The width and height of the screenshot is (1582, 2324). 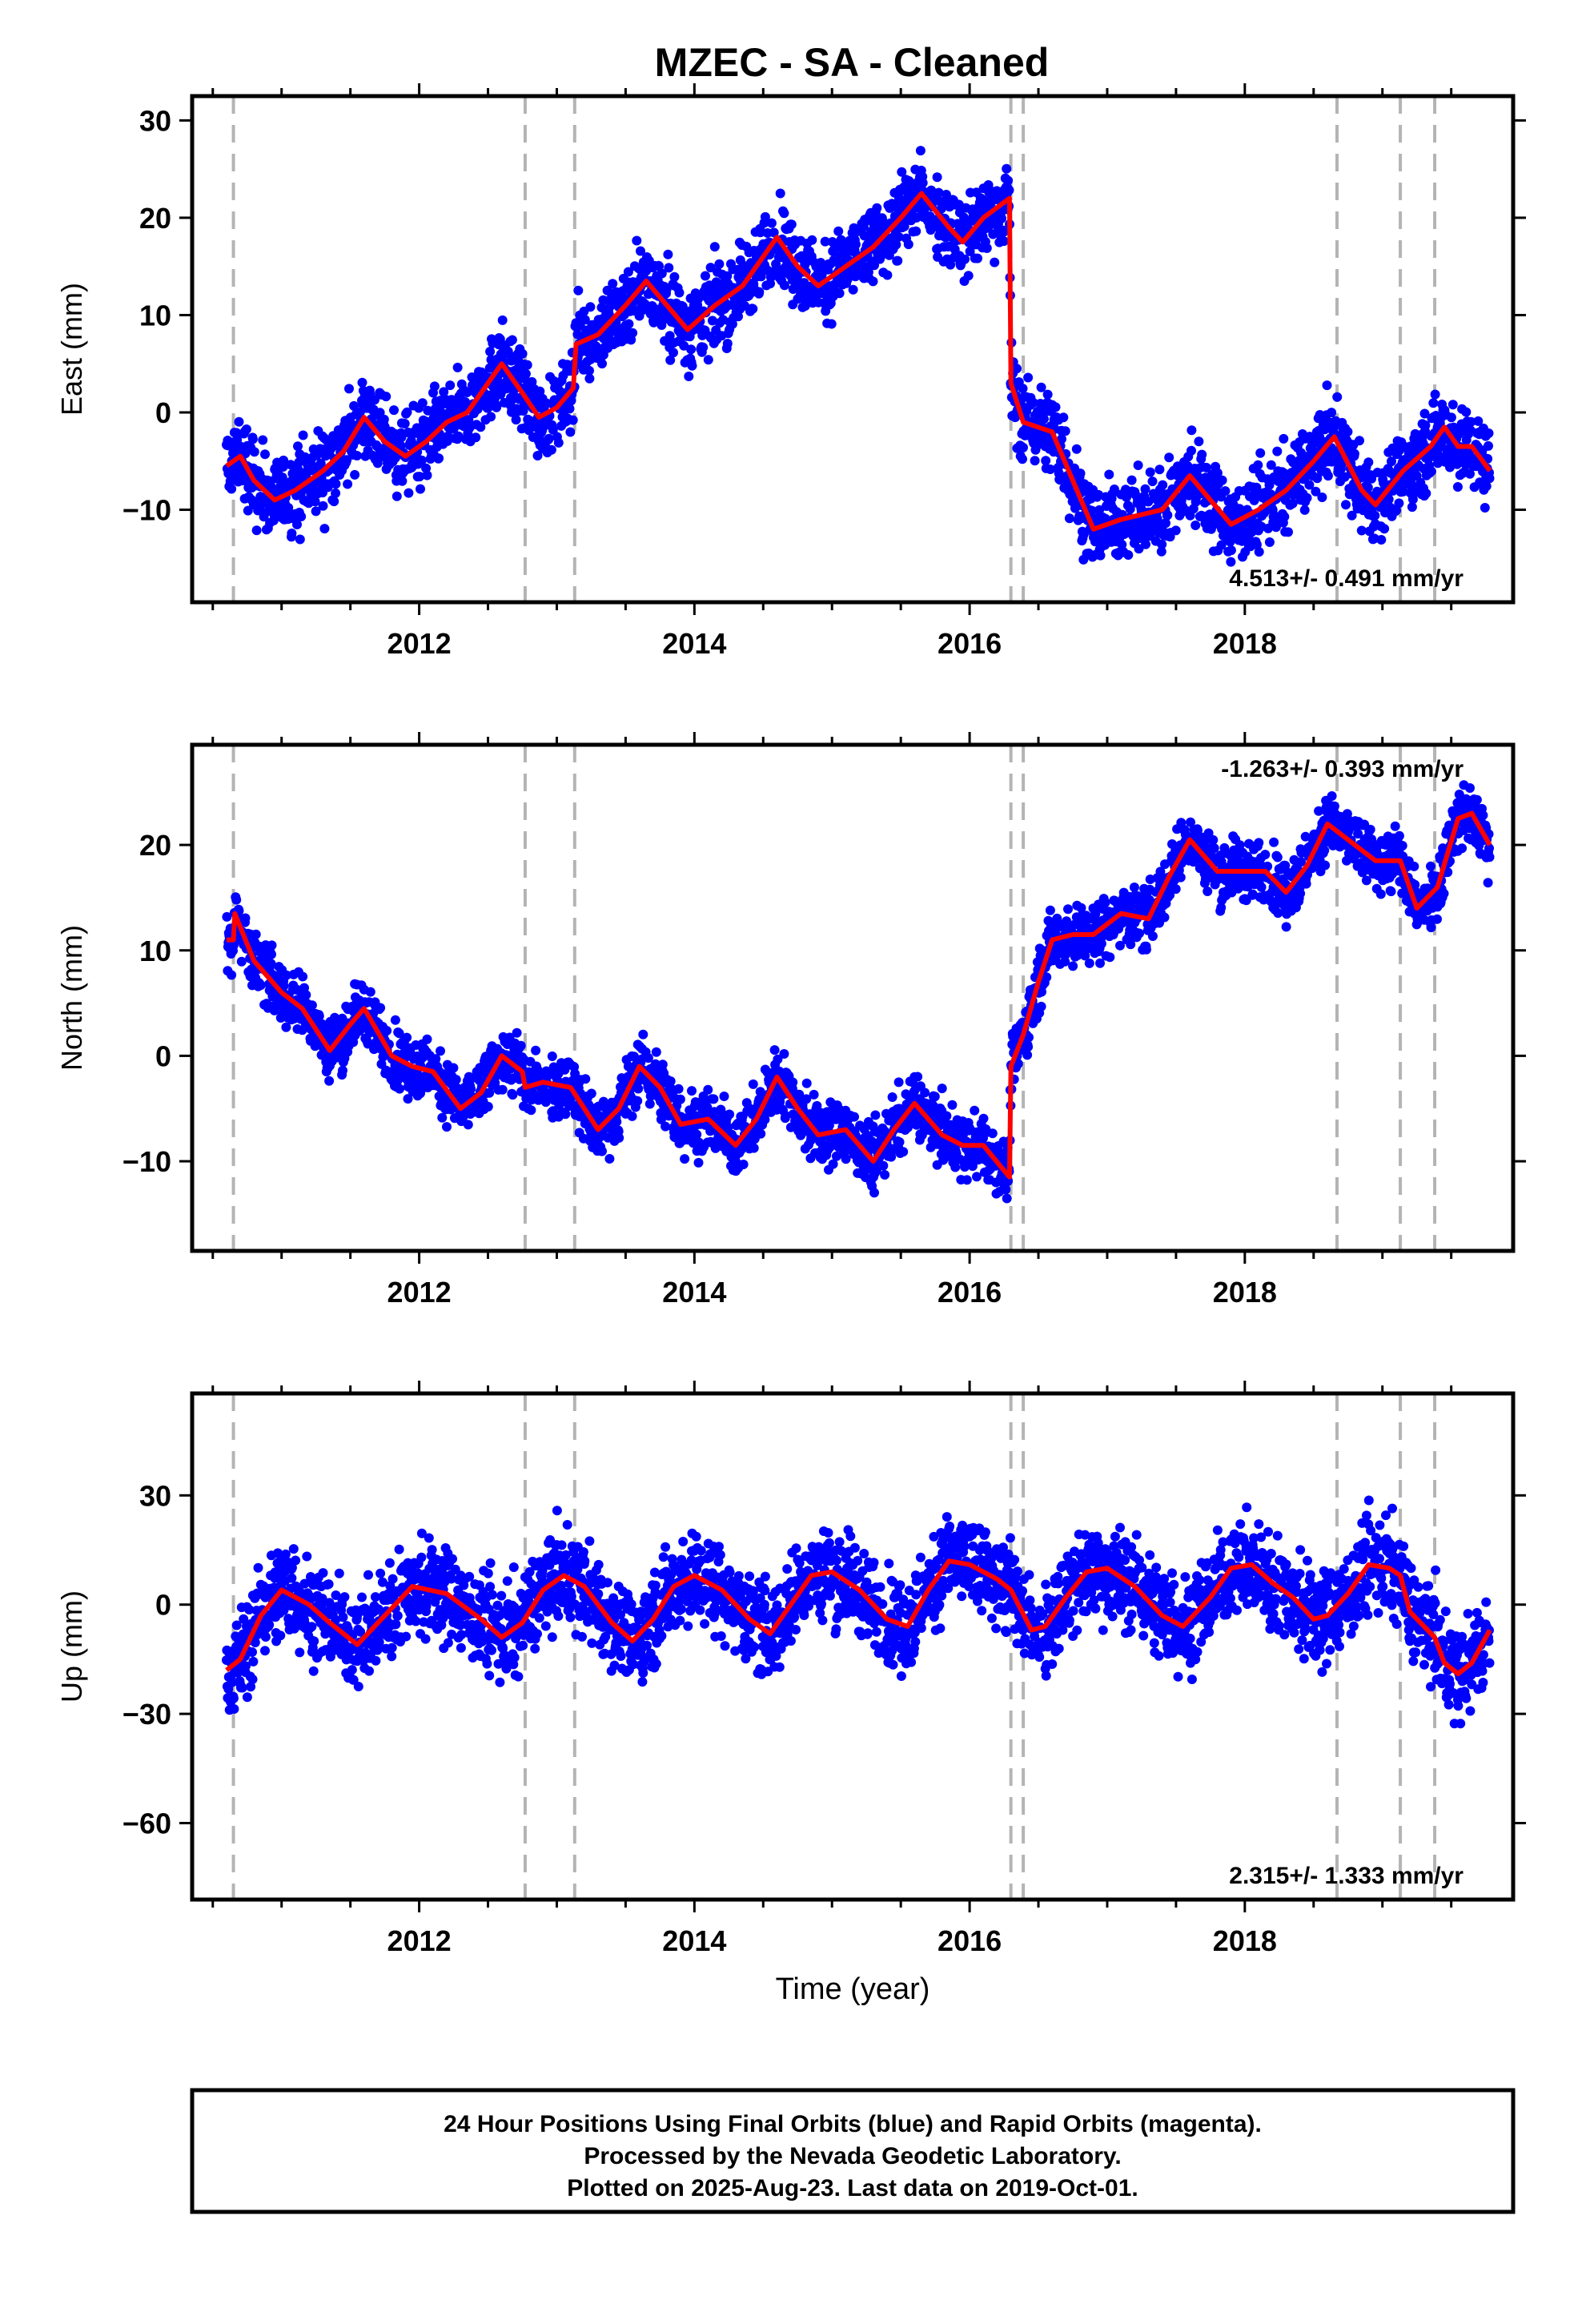 I want to click on east-xtick-label: 2014, so click(x=694, y=644).